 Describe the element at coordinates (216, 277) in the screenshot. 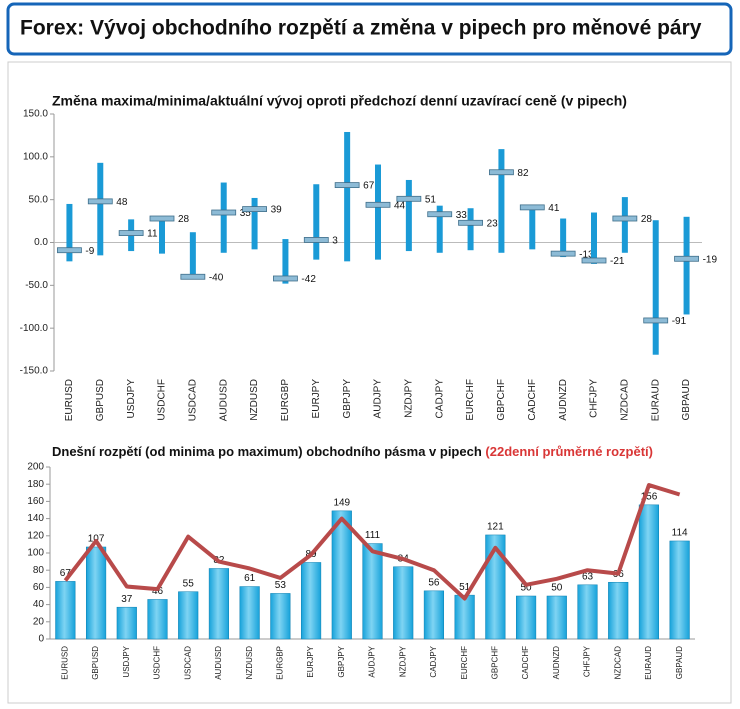

I see `value-label: -40` at that location.